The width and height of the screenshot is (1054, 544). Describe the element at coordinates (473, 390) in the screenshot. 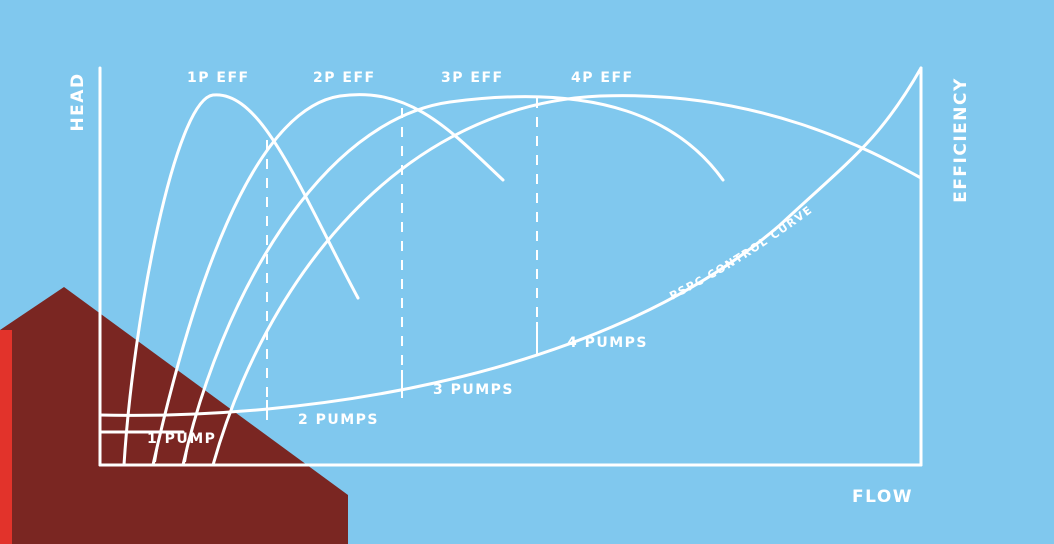

I see `pump-label-3: 3 PUMPS` at that location.